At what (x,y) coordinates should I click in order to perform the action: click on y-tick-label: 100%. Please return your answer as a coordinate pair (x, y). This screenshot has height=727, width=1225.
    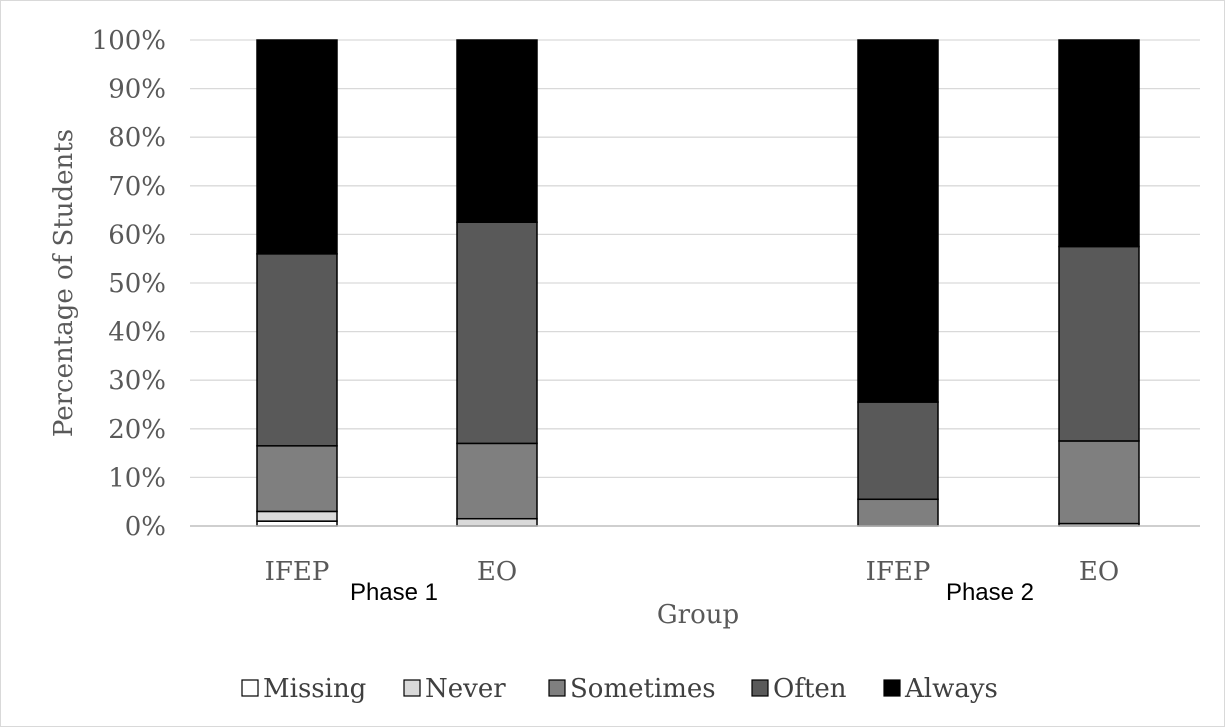
    Looking at the image, I should click on (129, 41).